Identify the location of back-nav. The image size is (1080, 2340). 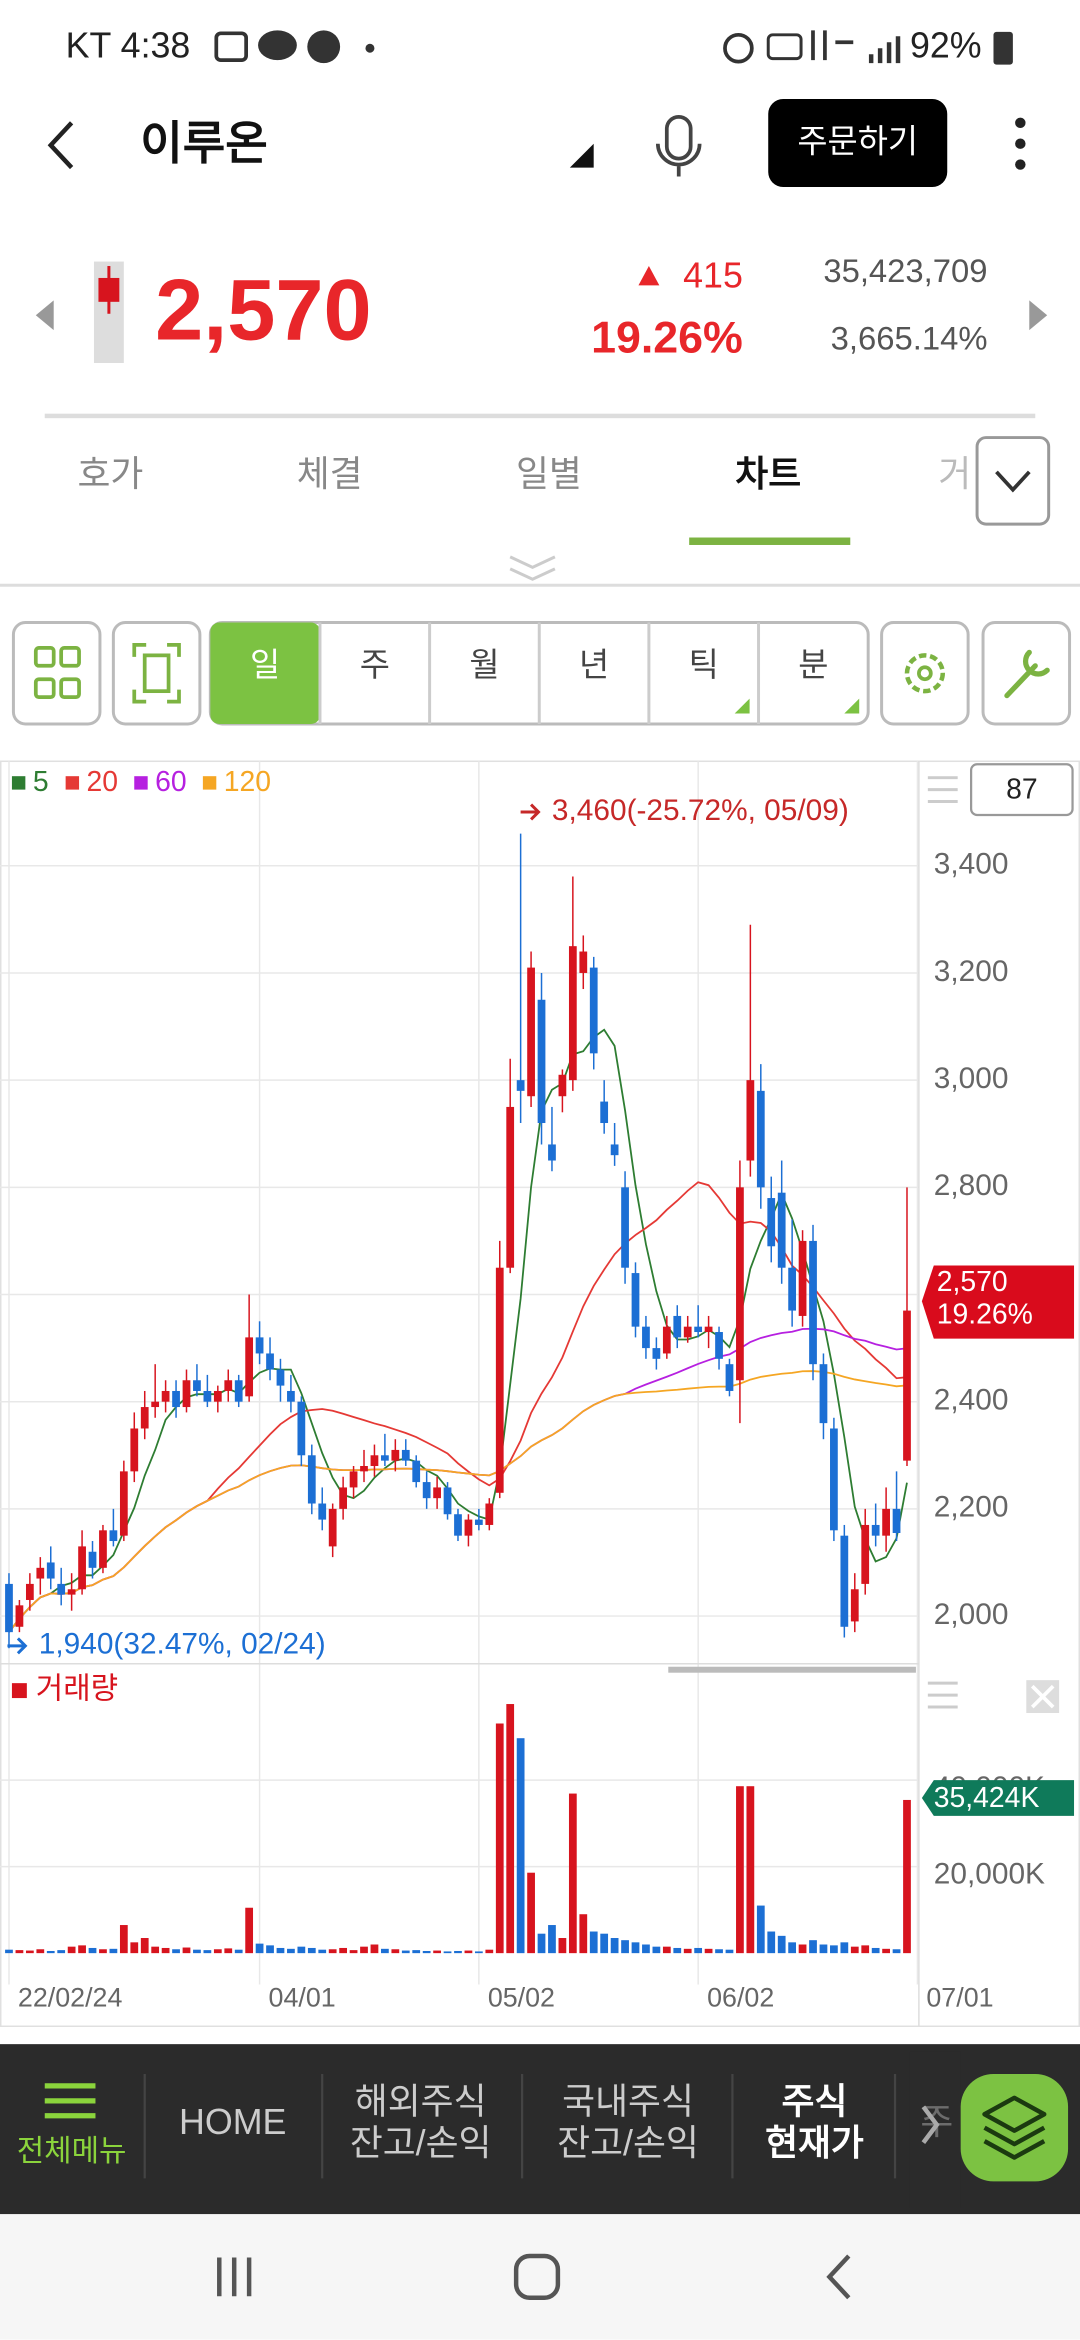
(838, 2277).